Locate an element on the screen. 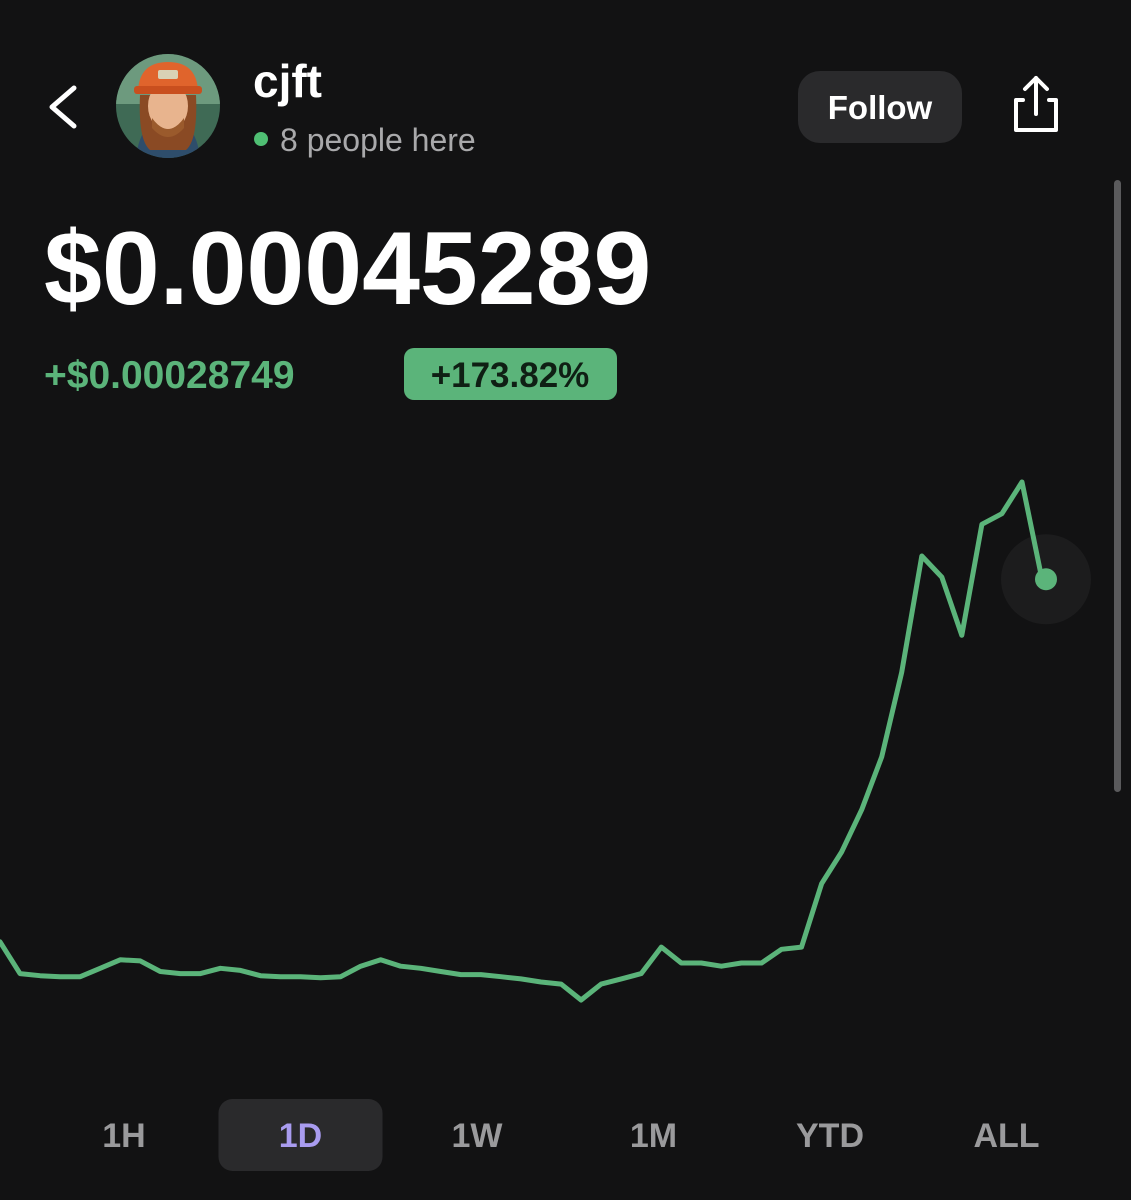  follow-button is located at coordinates (880, 107).